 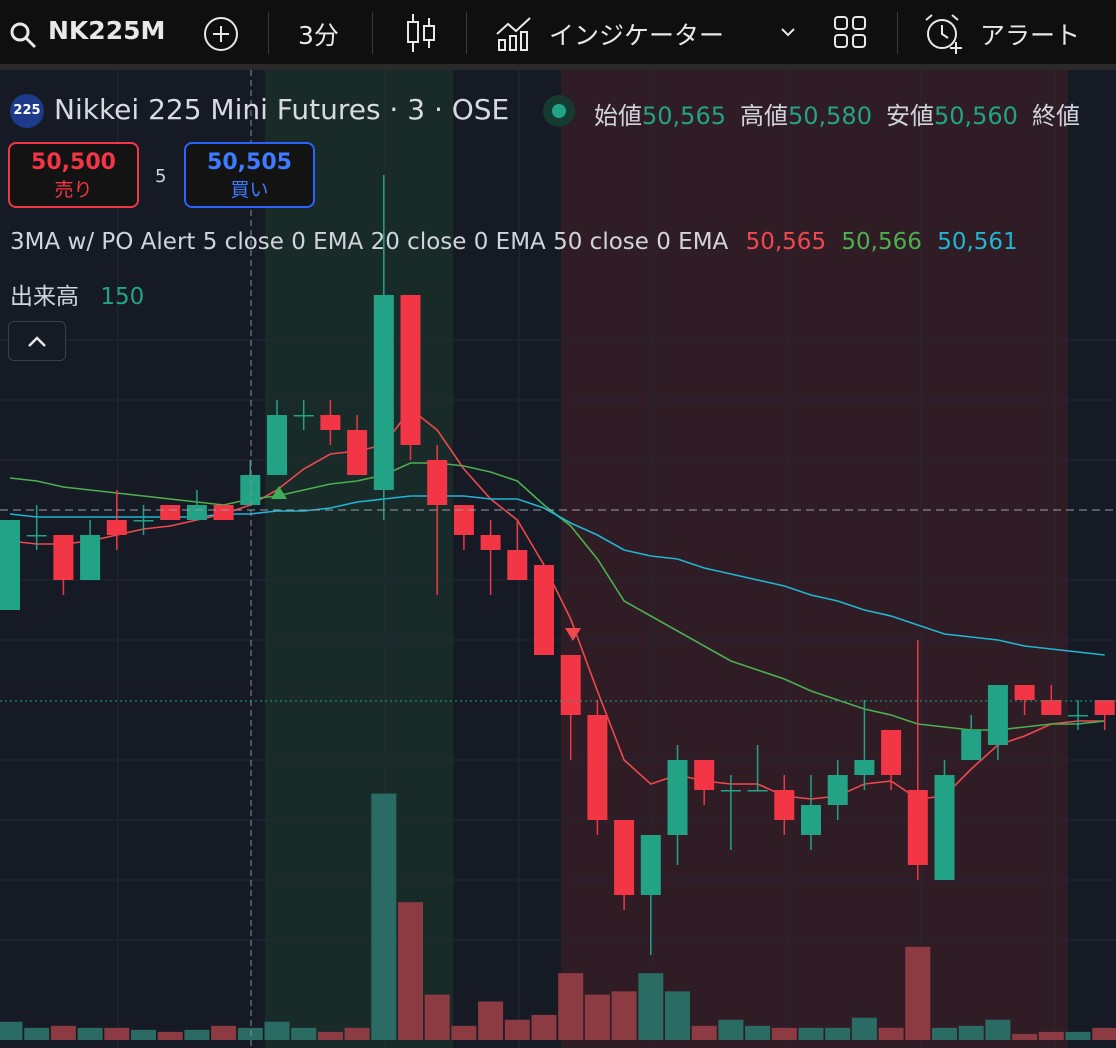 I want to click on ohlc-value: 50,560, so click(x=975, y=116).